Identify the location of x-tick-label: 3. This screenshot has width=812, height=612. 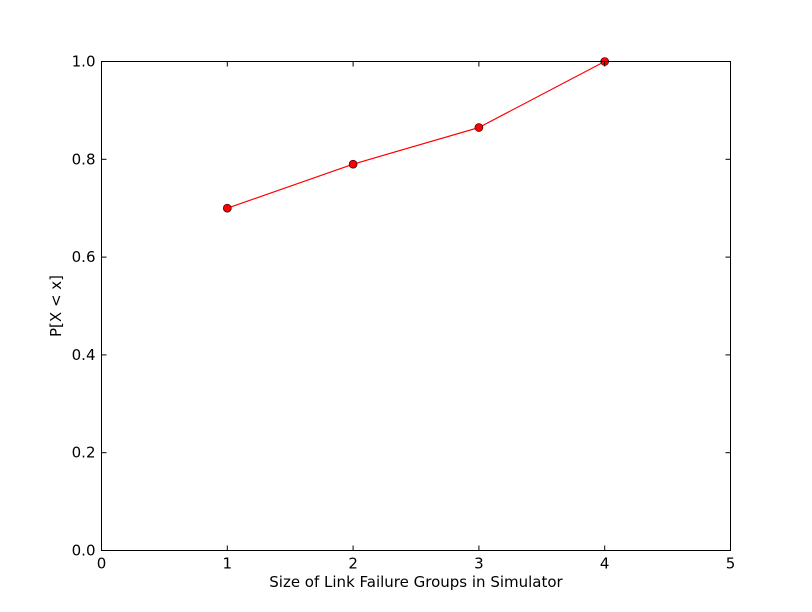
(479, 564).